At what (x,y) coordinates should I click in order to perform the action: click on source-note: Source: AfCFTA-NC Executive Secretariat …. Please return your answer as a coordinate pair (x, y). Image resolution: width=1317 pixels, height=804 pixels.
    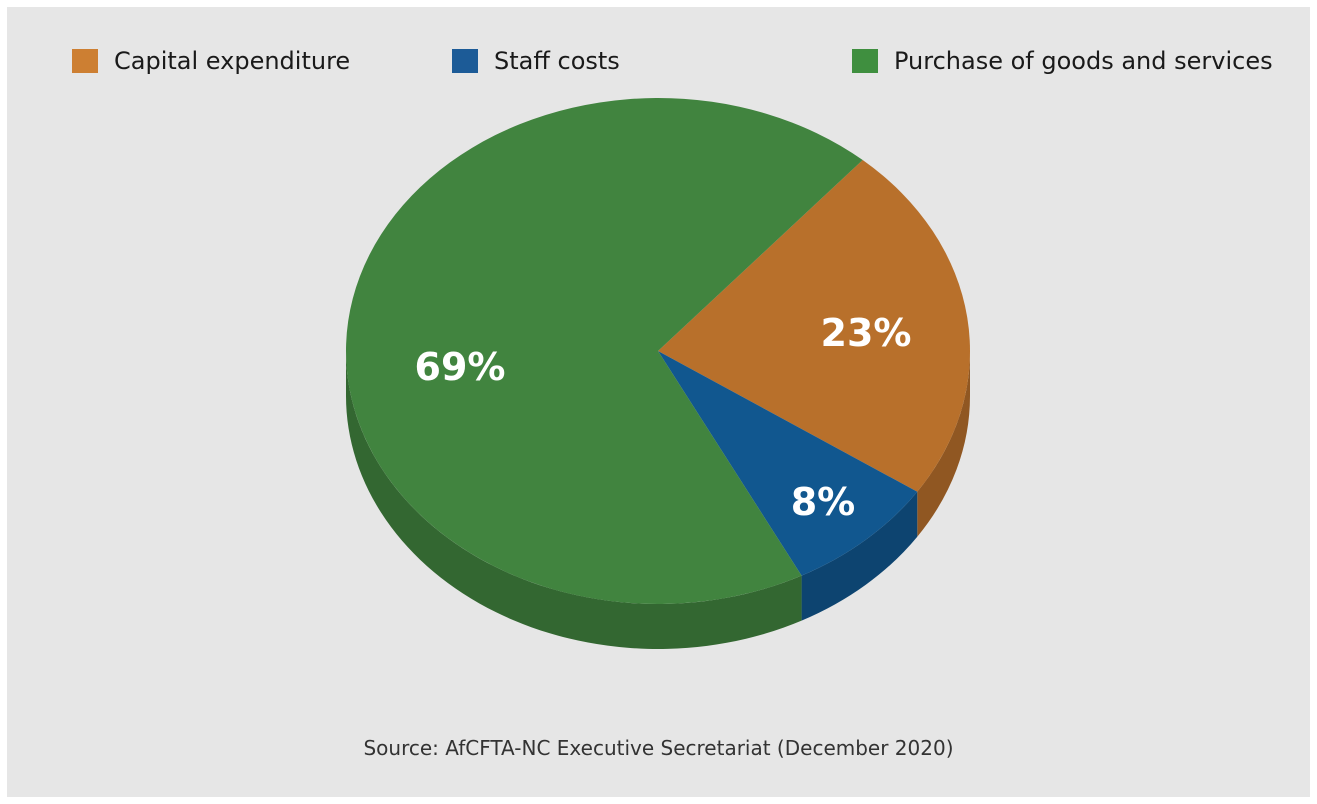
    Looking at the image, I should click on (658, 748).